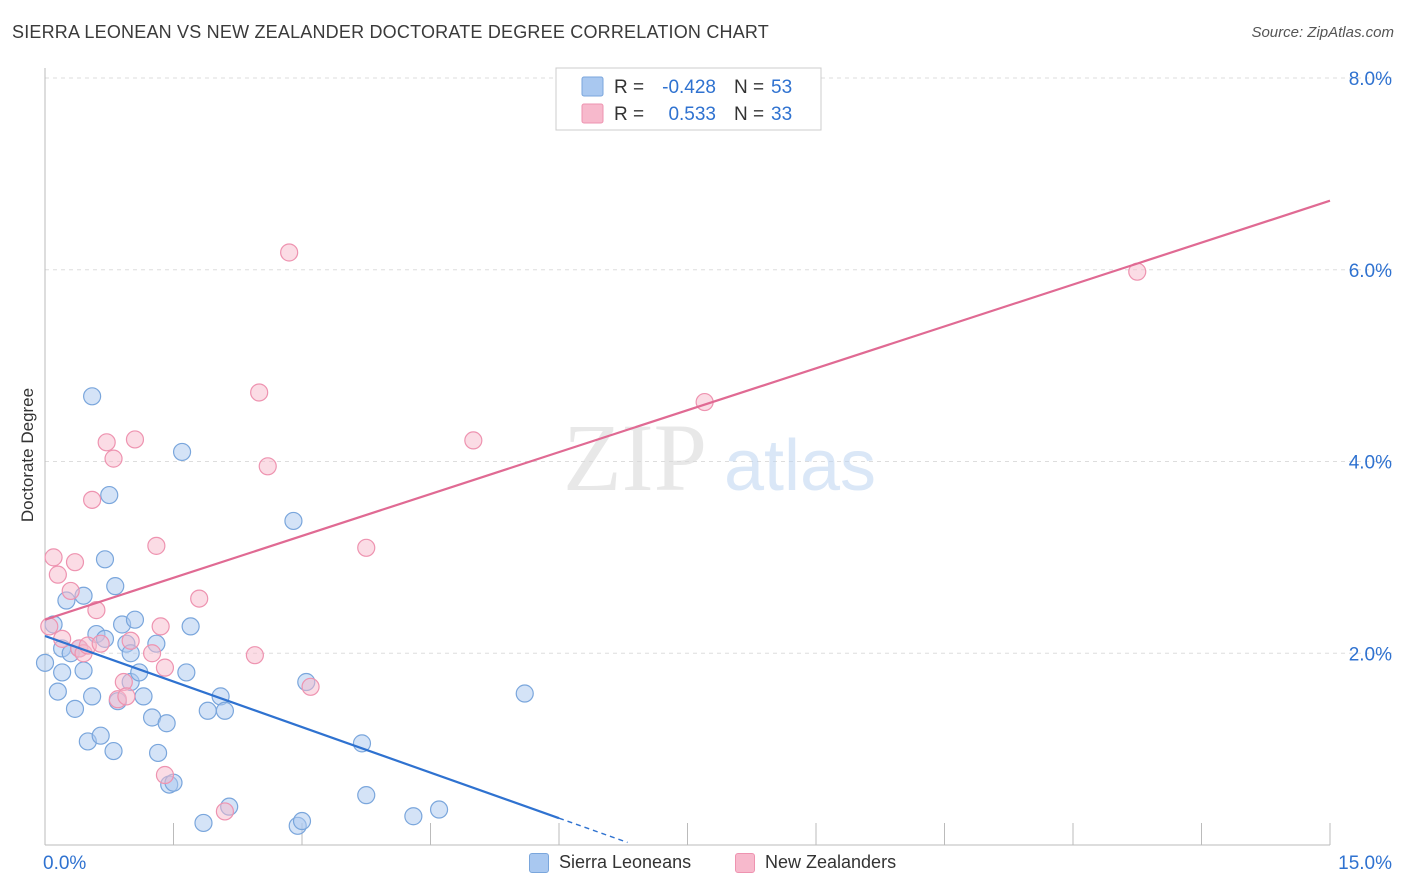  What do you see at coordinates (745, 862) in the screenshot?
I see `legend-swatch-pink` at bounding box center [745, 862].